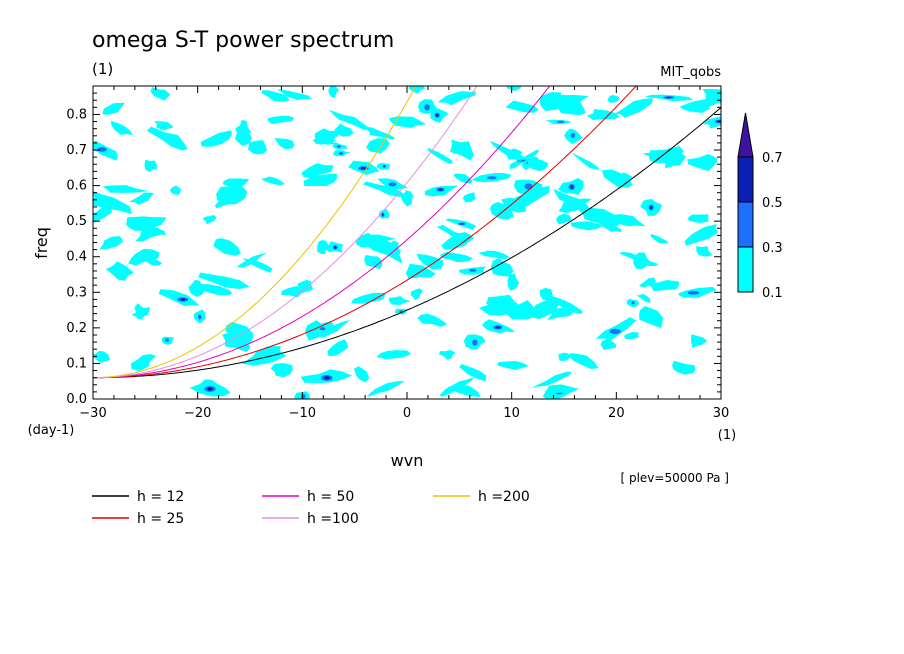 This screenshot has height=654, width=904. What do you see at coordinates (772, 203) in the screenshot?
I see `colorbar-label: 0.5` at bounding box center [772, 203].